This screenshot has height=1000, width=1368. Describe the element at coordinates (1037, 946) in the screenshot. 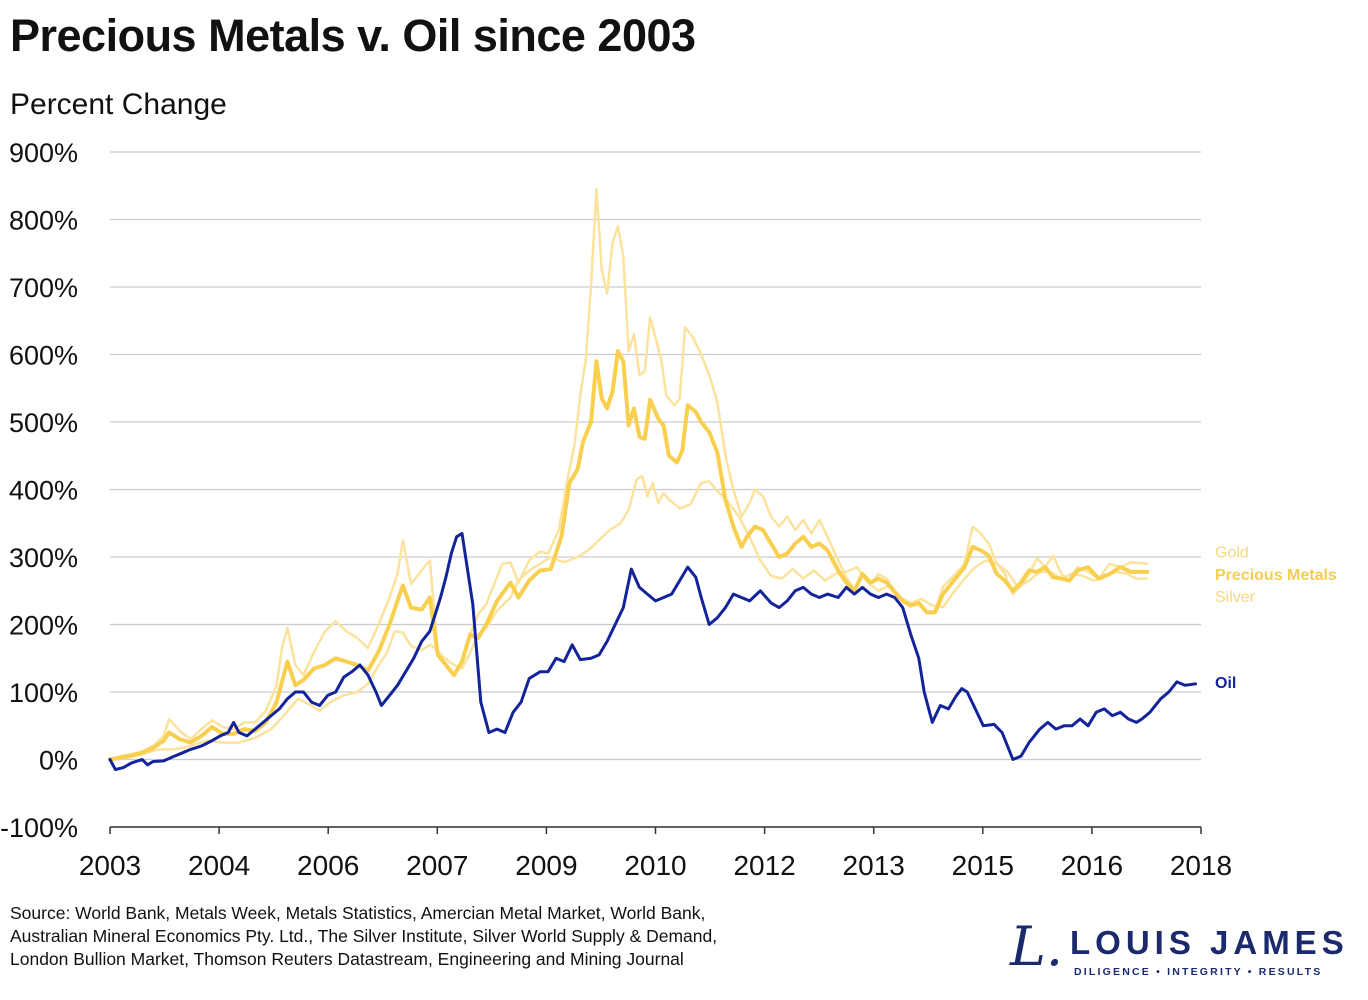

I see `logo-mark: L.` at that location.